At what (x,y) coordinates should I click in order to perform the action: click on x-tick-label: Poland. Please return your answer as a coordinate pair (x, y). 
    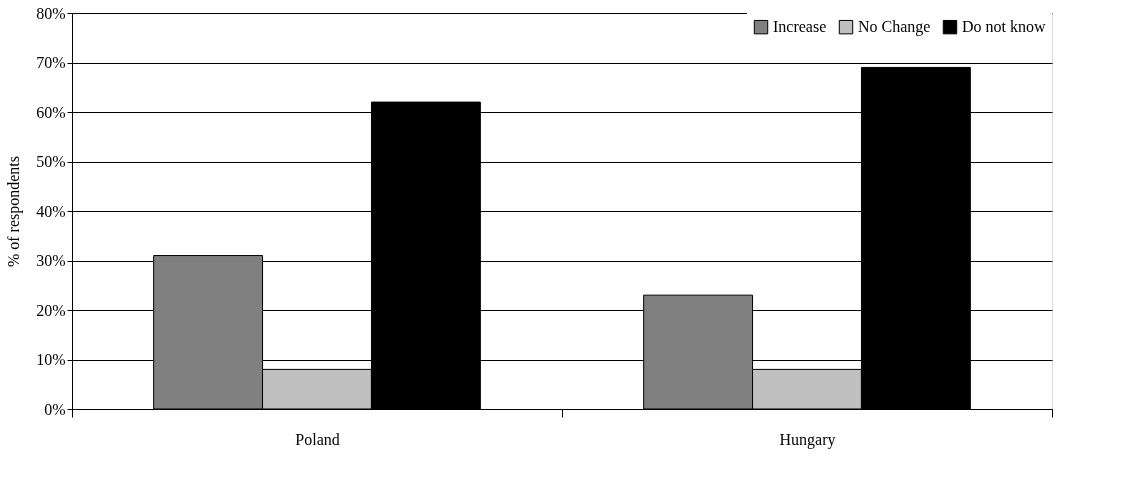
    Looking at the image, I should click on (317, 439).